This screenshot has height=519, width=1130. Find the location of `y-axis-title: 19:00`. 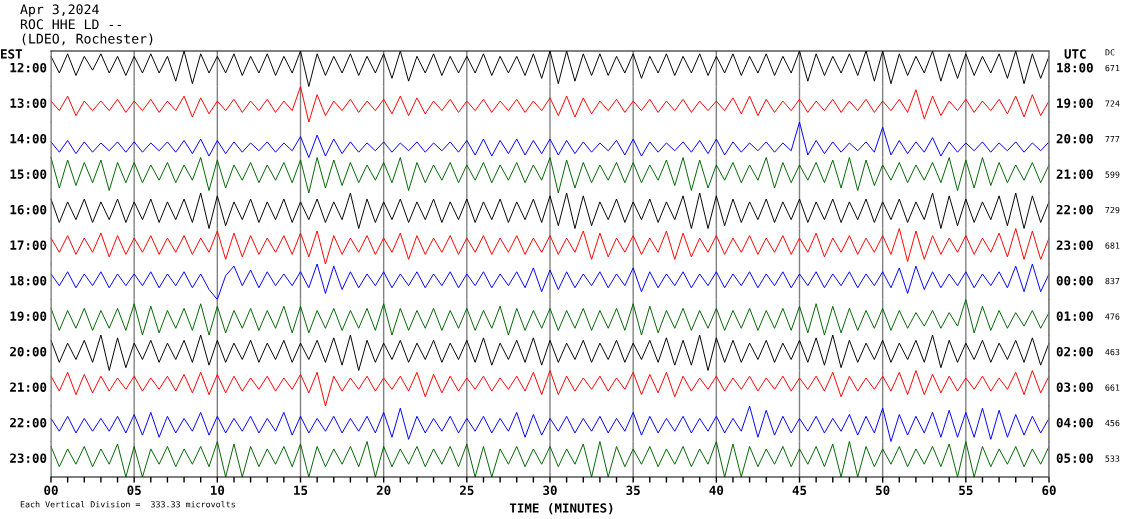

y-axis-title: 19:00 is located at coordinates (28, 316).